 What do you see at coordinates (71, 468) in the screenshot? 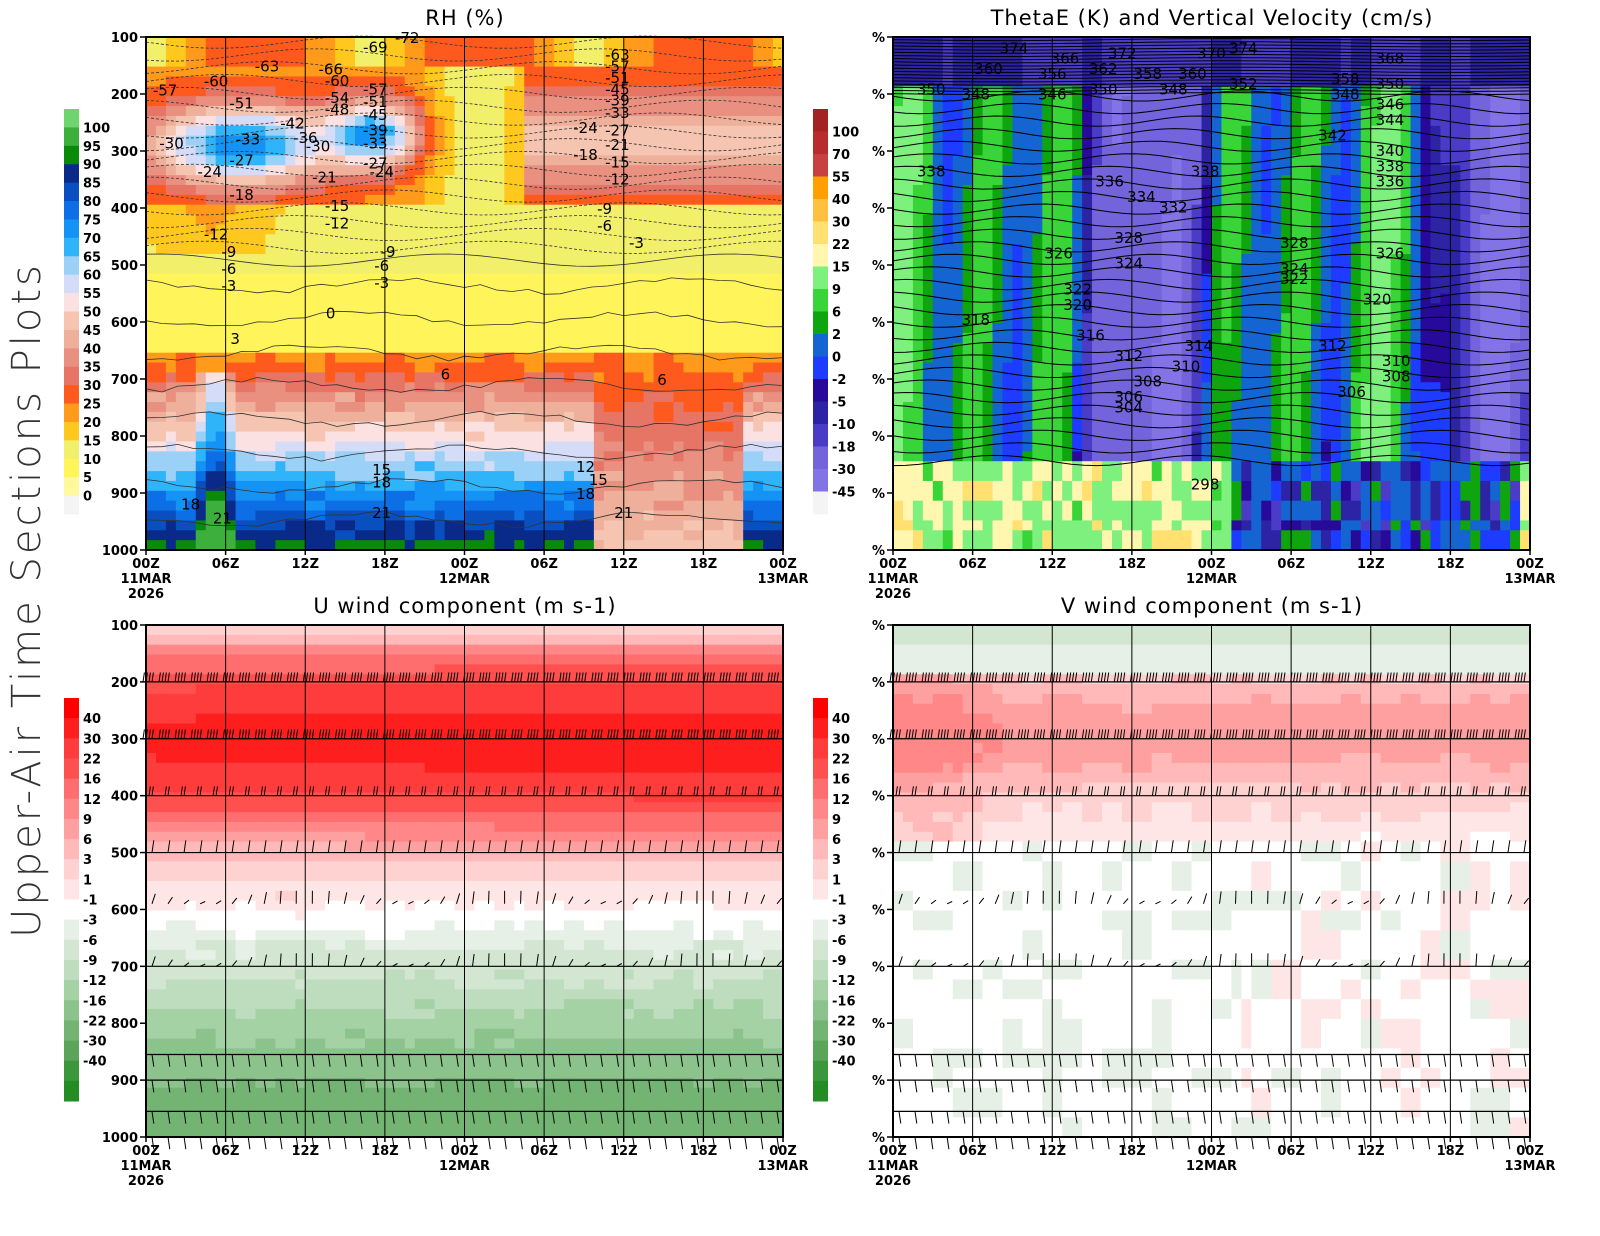
I see `colorbar-swatch` at bounding box center [71, 468].